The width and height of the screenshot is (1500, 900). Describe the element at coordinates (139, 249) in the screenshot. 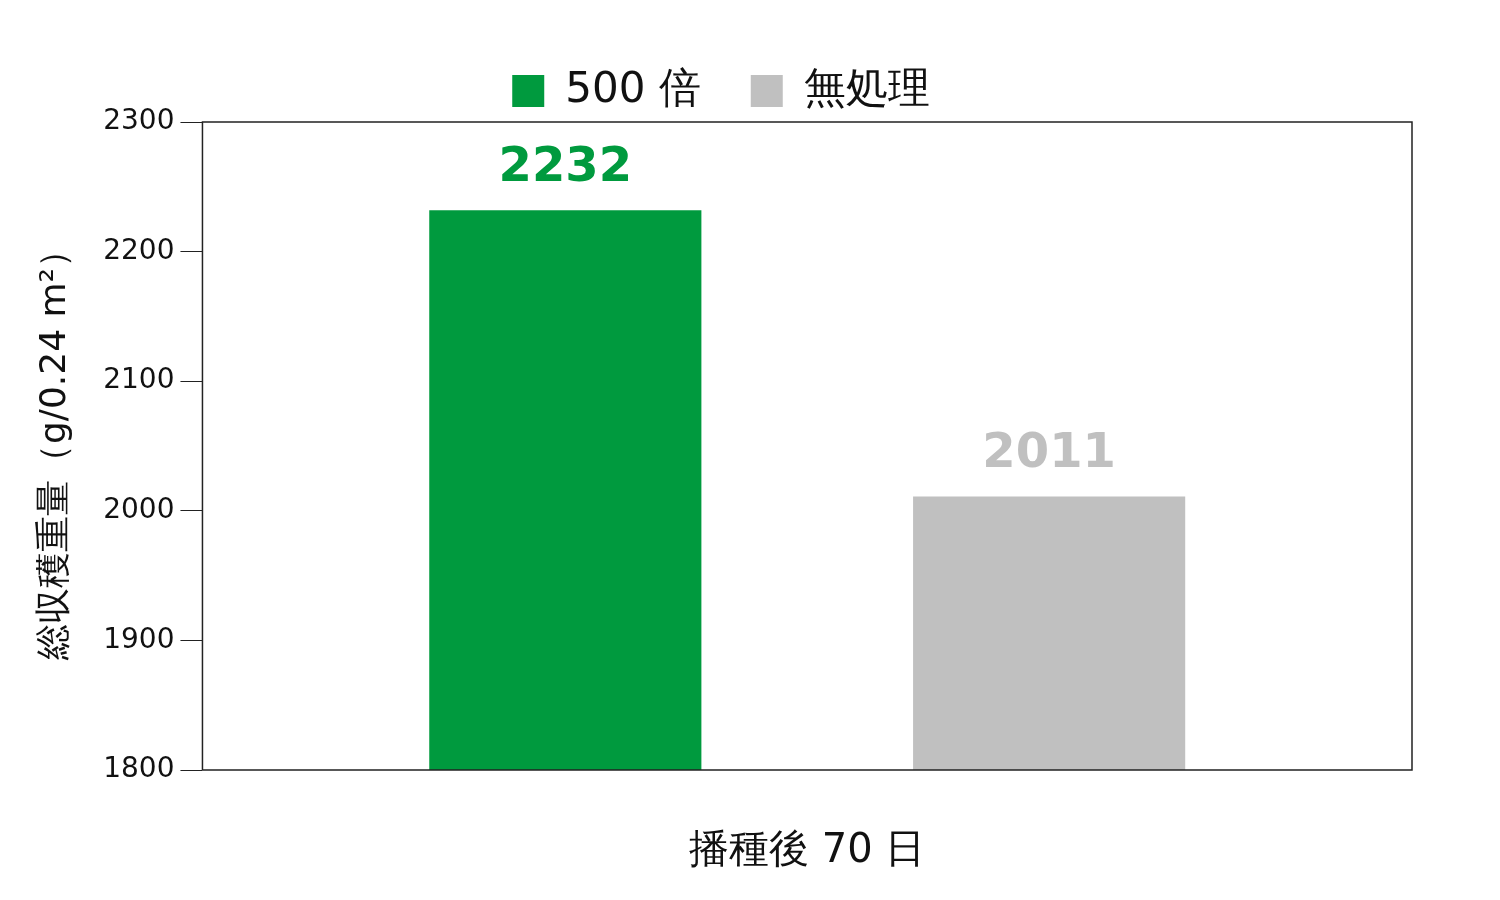

I see `y-tick-label: 2200` at that location.